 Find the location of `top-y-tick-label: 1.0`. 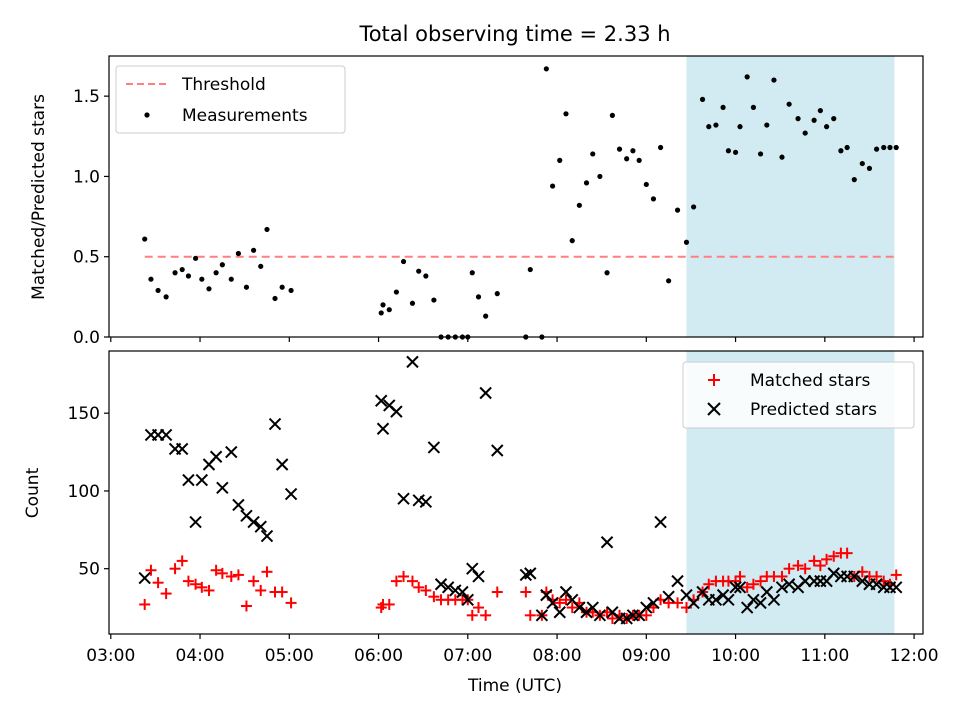

top-y-tick-label: 1.0 is located at coordinates (86, 177).